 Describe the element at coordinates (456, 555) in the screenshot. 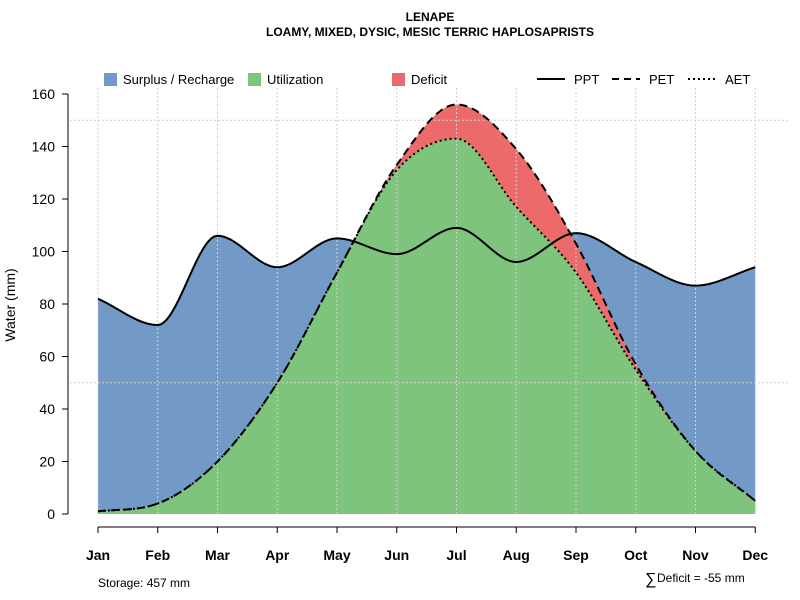

I see `x-tick-label-jul: Jul` at that location.